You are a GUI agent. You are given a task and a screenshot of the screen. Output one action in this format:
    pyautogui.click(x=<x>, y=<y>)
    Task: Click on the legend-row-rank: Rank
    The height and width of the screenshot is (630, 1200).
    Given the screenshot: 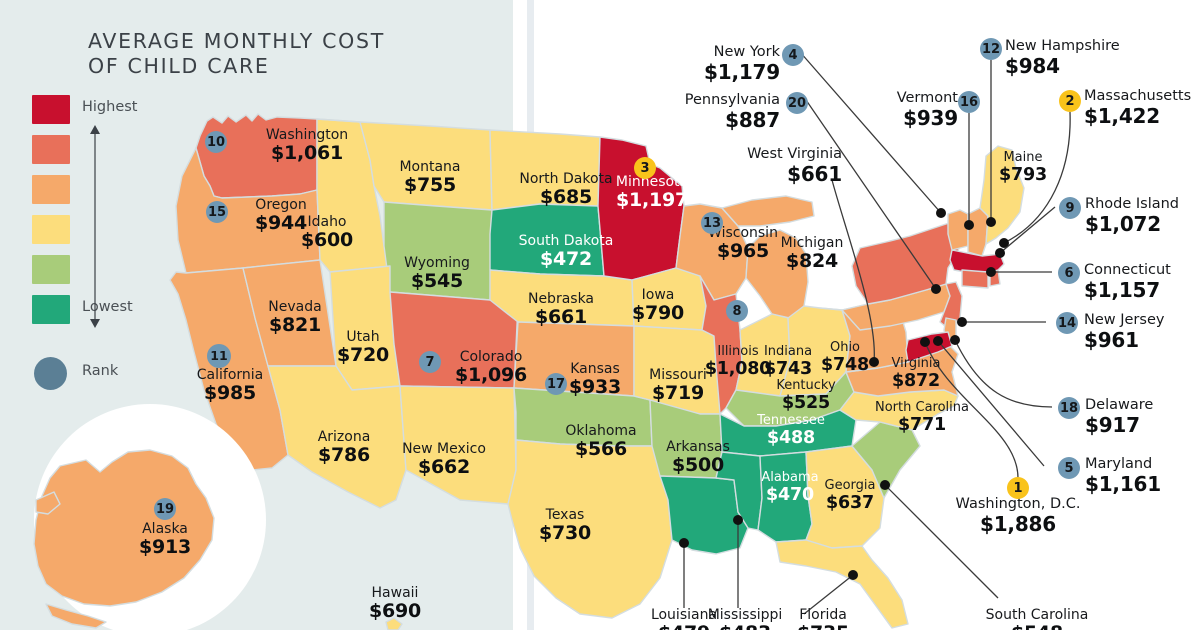 What is the action you would take?
    pyautogui.click(x=122, y=377)
    